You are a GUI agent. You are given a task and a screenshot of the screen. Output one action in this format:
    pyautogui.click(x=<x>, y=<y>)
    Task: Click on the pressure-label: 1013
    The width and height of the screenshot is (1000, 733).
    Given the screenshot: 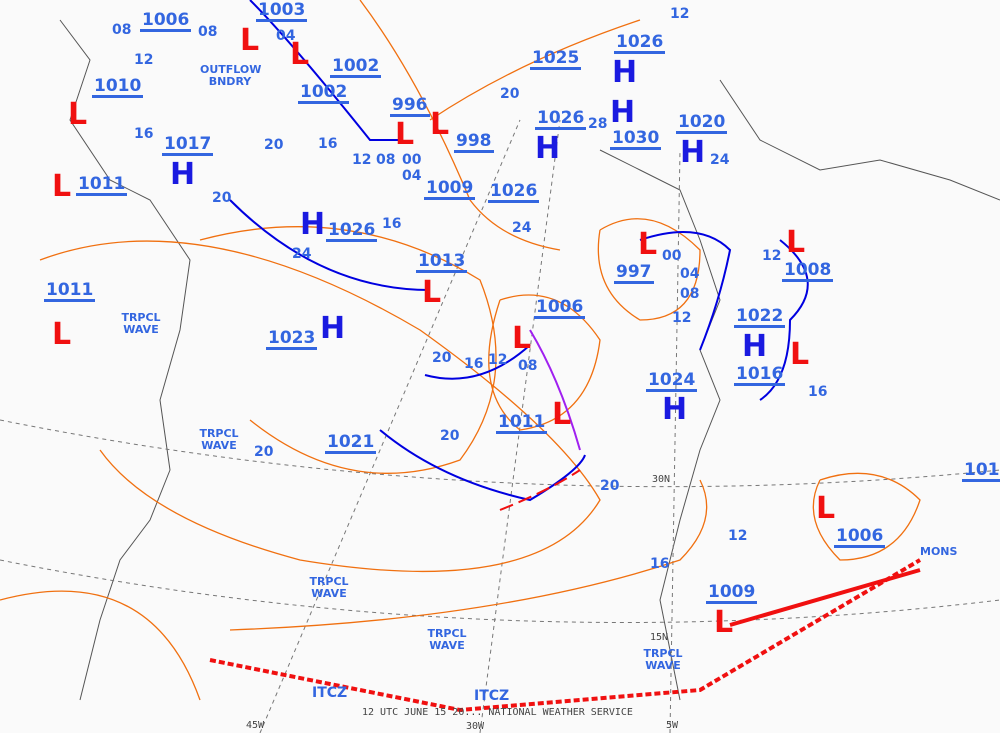 What is the action you would take?
    pyautogui.click(x=442, y=262)
    